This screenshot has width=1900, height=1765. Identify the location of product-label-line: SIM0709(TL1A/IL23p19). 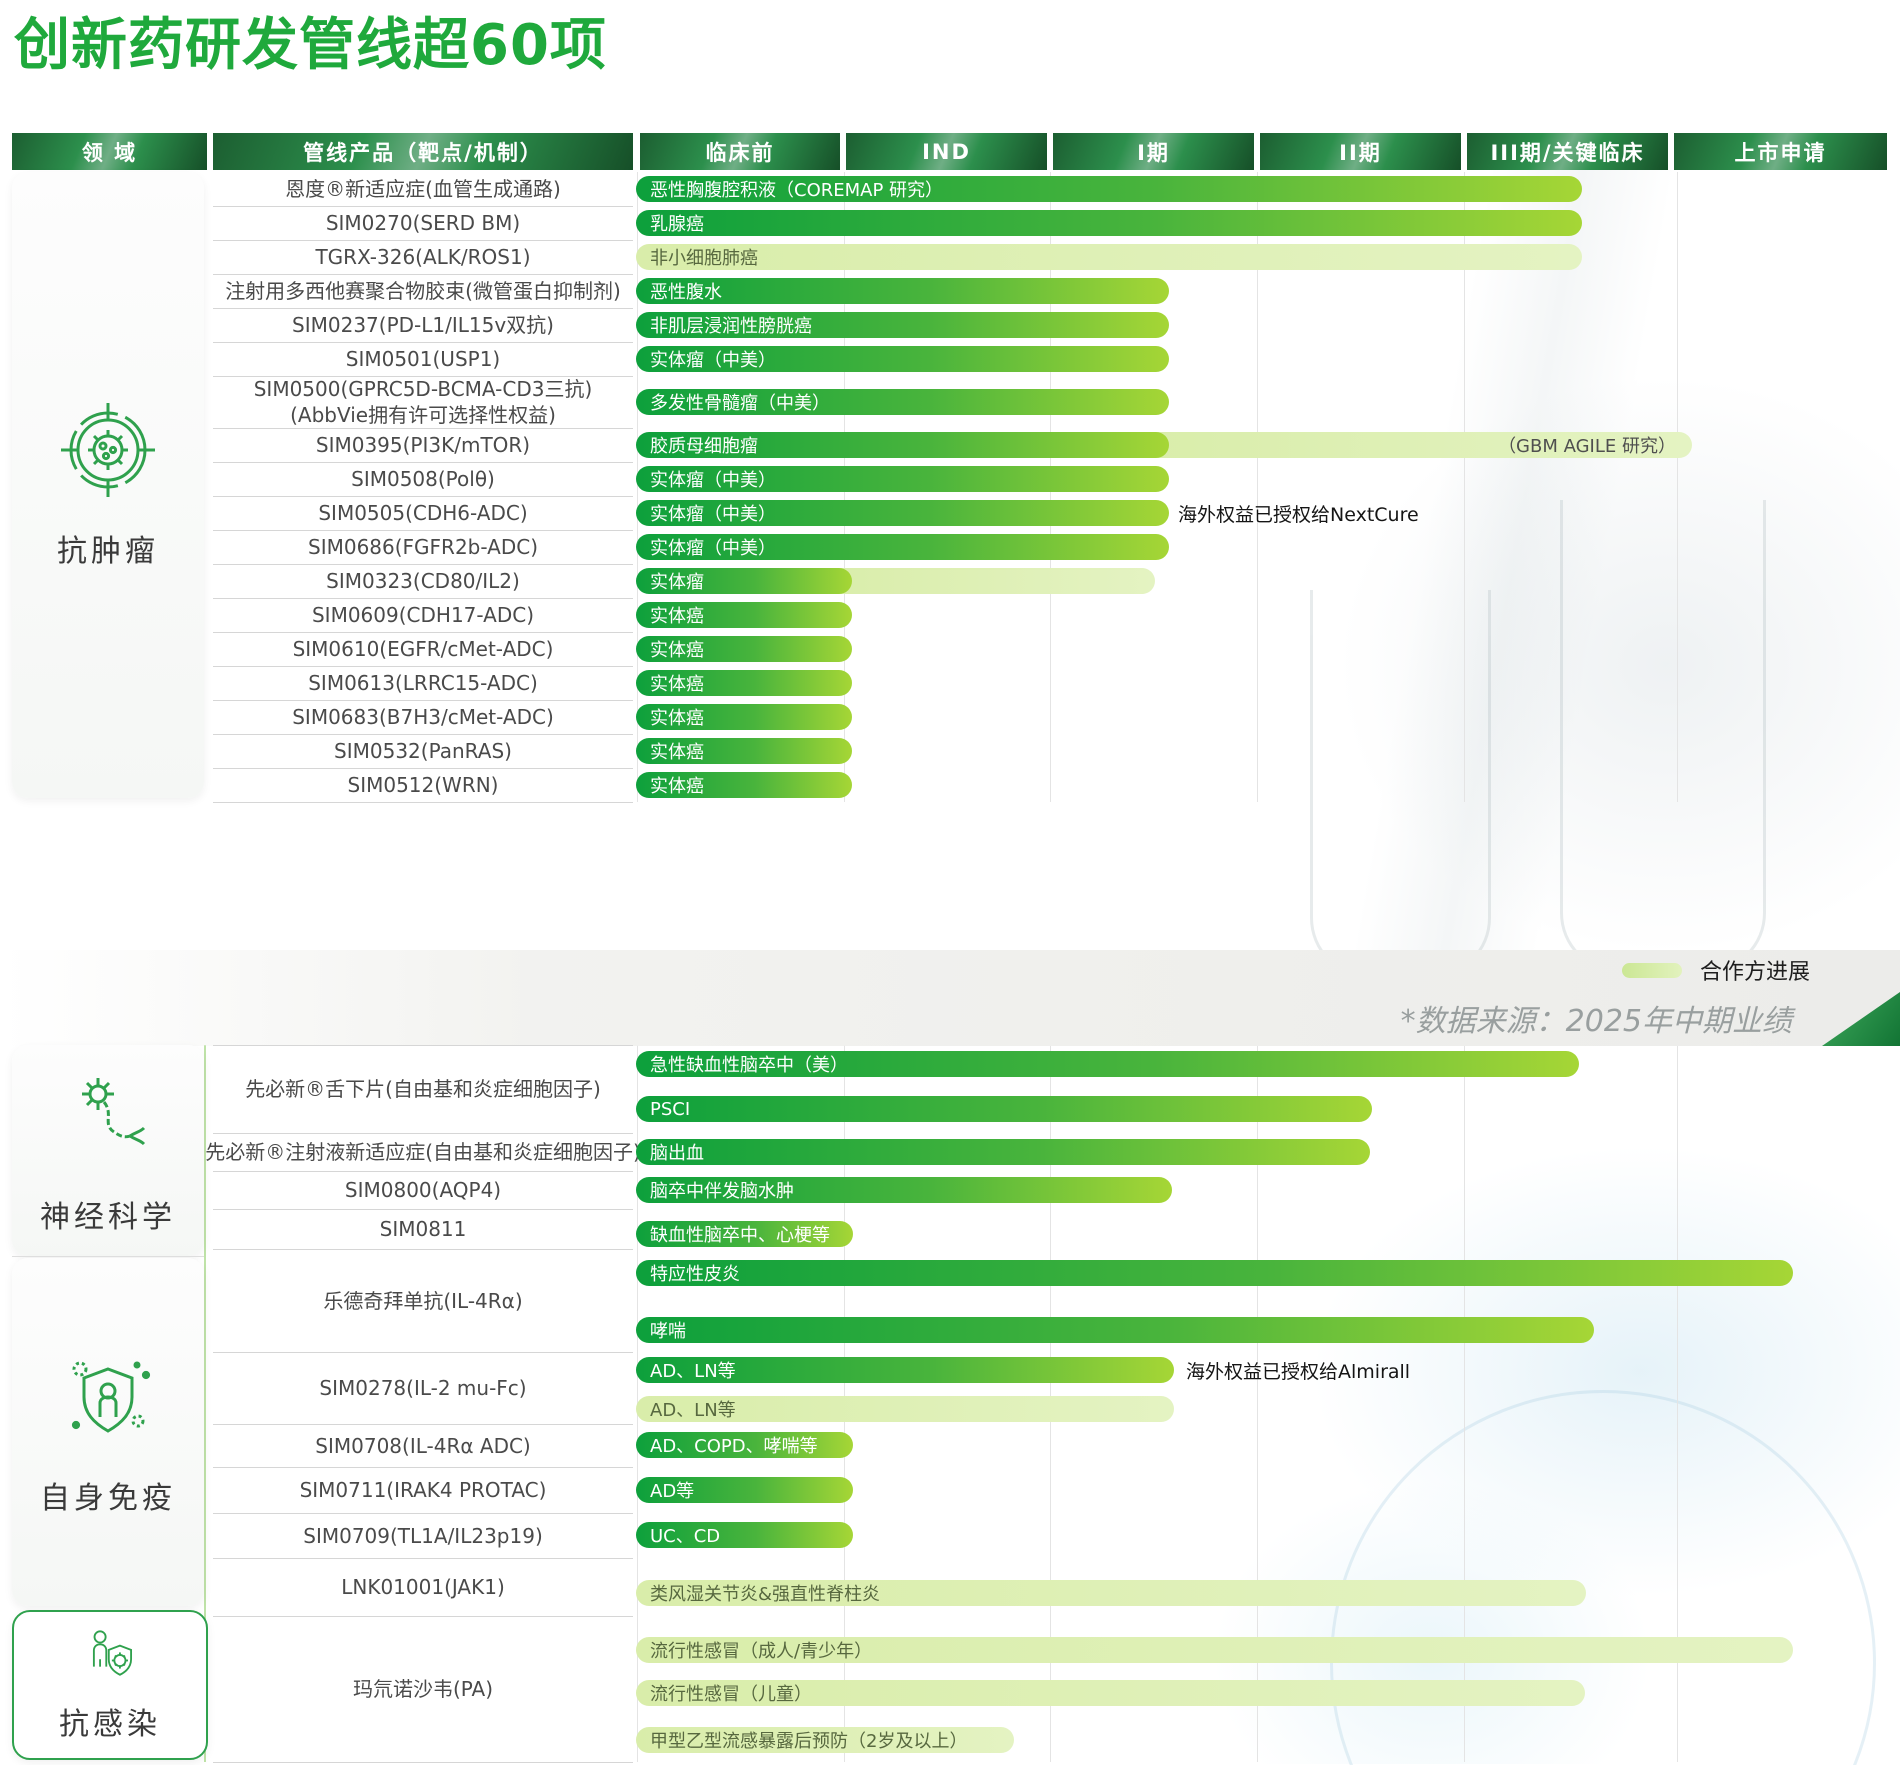
(423, 1535).